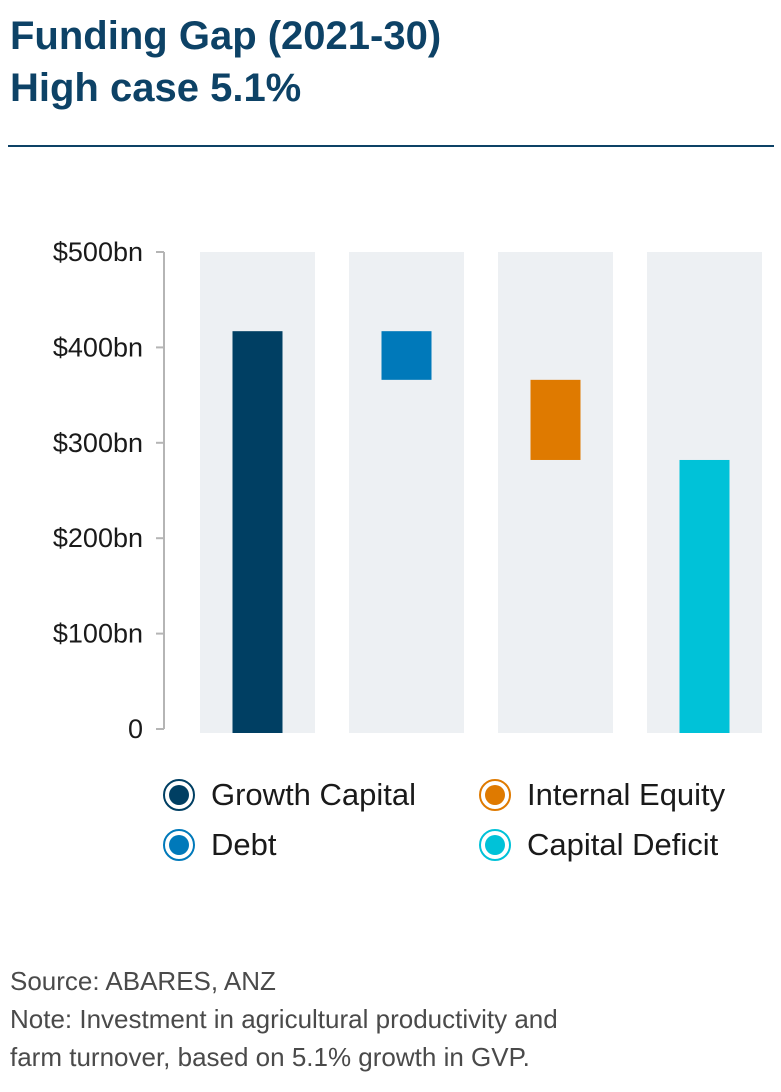 This screenshot has height=1092, width=781. I want to click on legend-item-growth-capital: Growth Capital, so click(289, 795).